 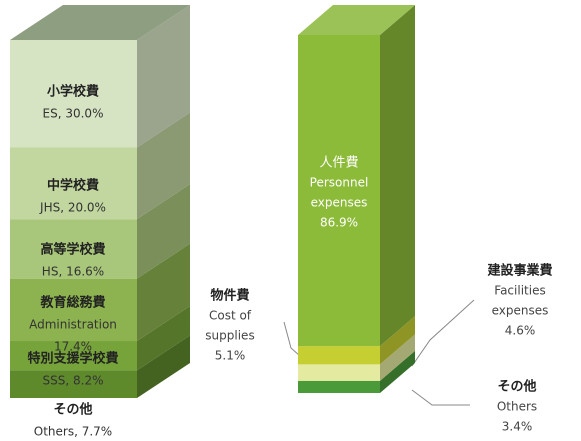 What do you see at coordinates (72, 359) in the screenshot?
I see `series-name: 特別支援学校費` at bounding box center [72, 359].